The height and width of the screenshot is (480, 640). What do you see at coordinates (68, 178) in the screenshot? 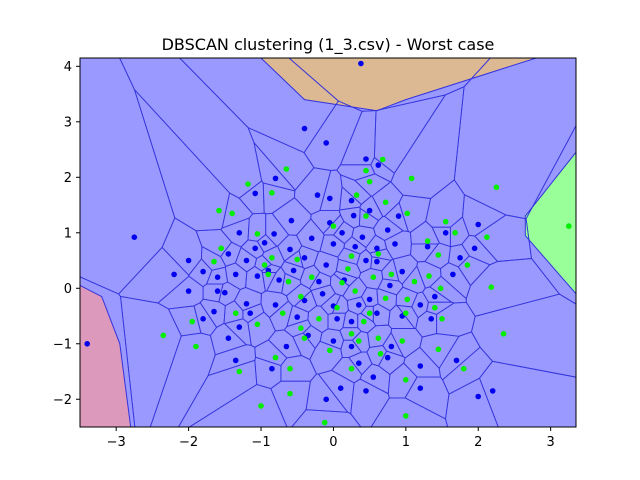
I see `y-tick-label: 2` at bounding box center [68, 178].